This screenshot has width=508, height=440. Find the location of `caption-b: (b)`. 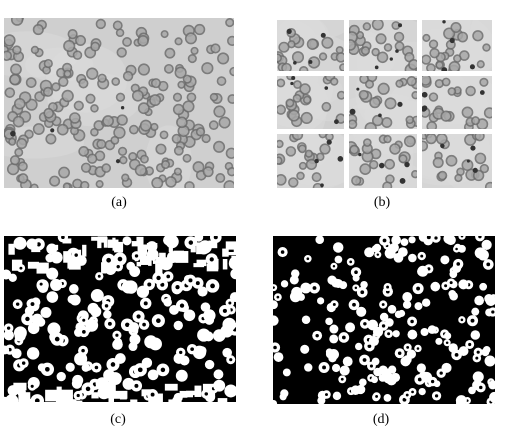

caption-b: (b) is located at coordinates (382, 202).